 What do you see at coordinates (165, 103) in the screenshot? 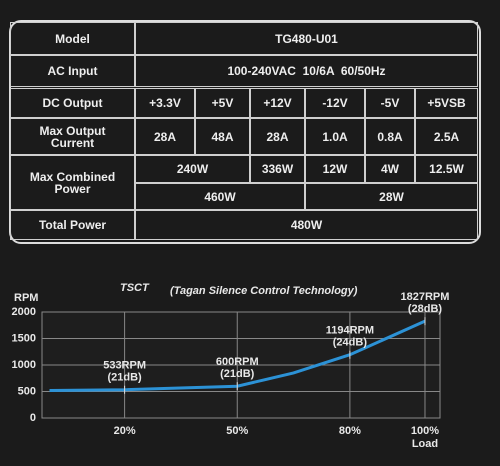
I see `table-cell: +3.3V` at bounding box center [165, 103].